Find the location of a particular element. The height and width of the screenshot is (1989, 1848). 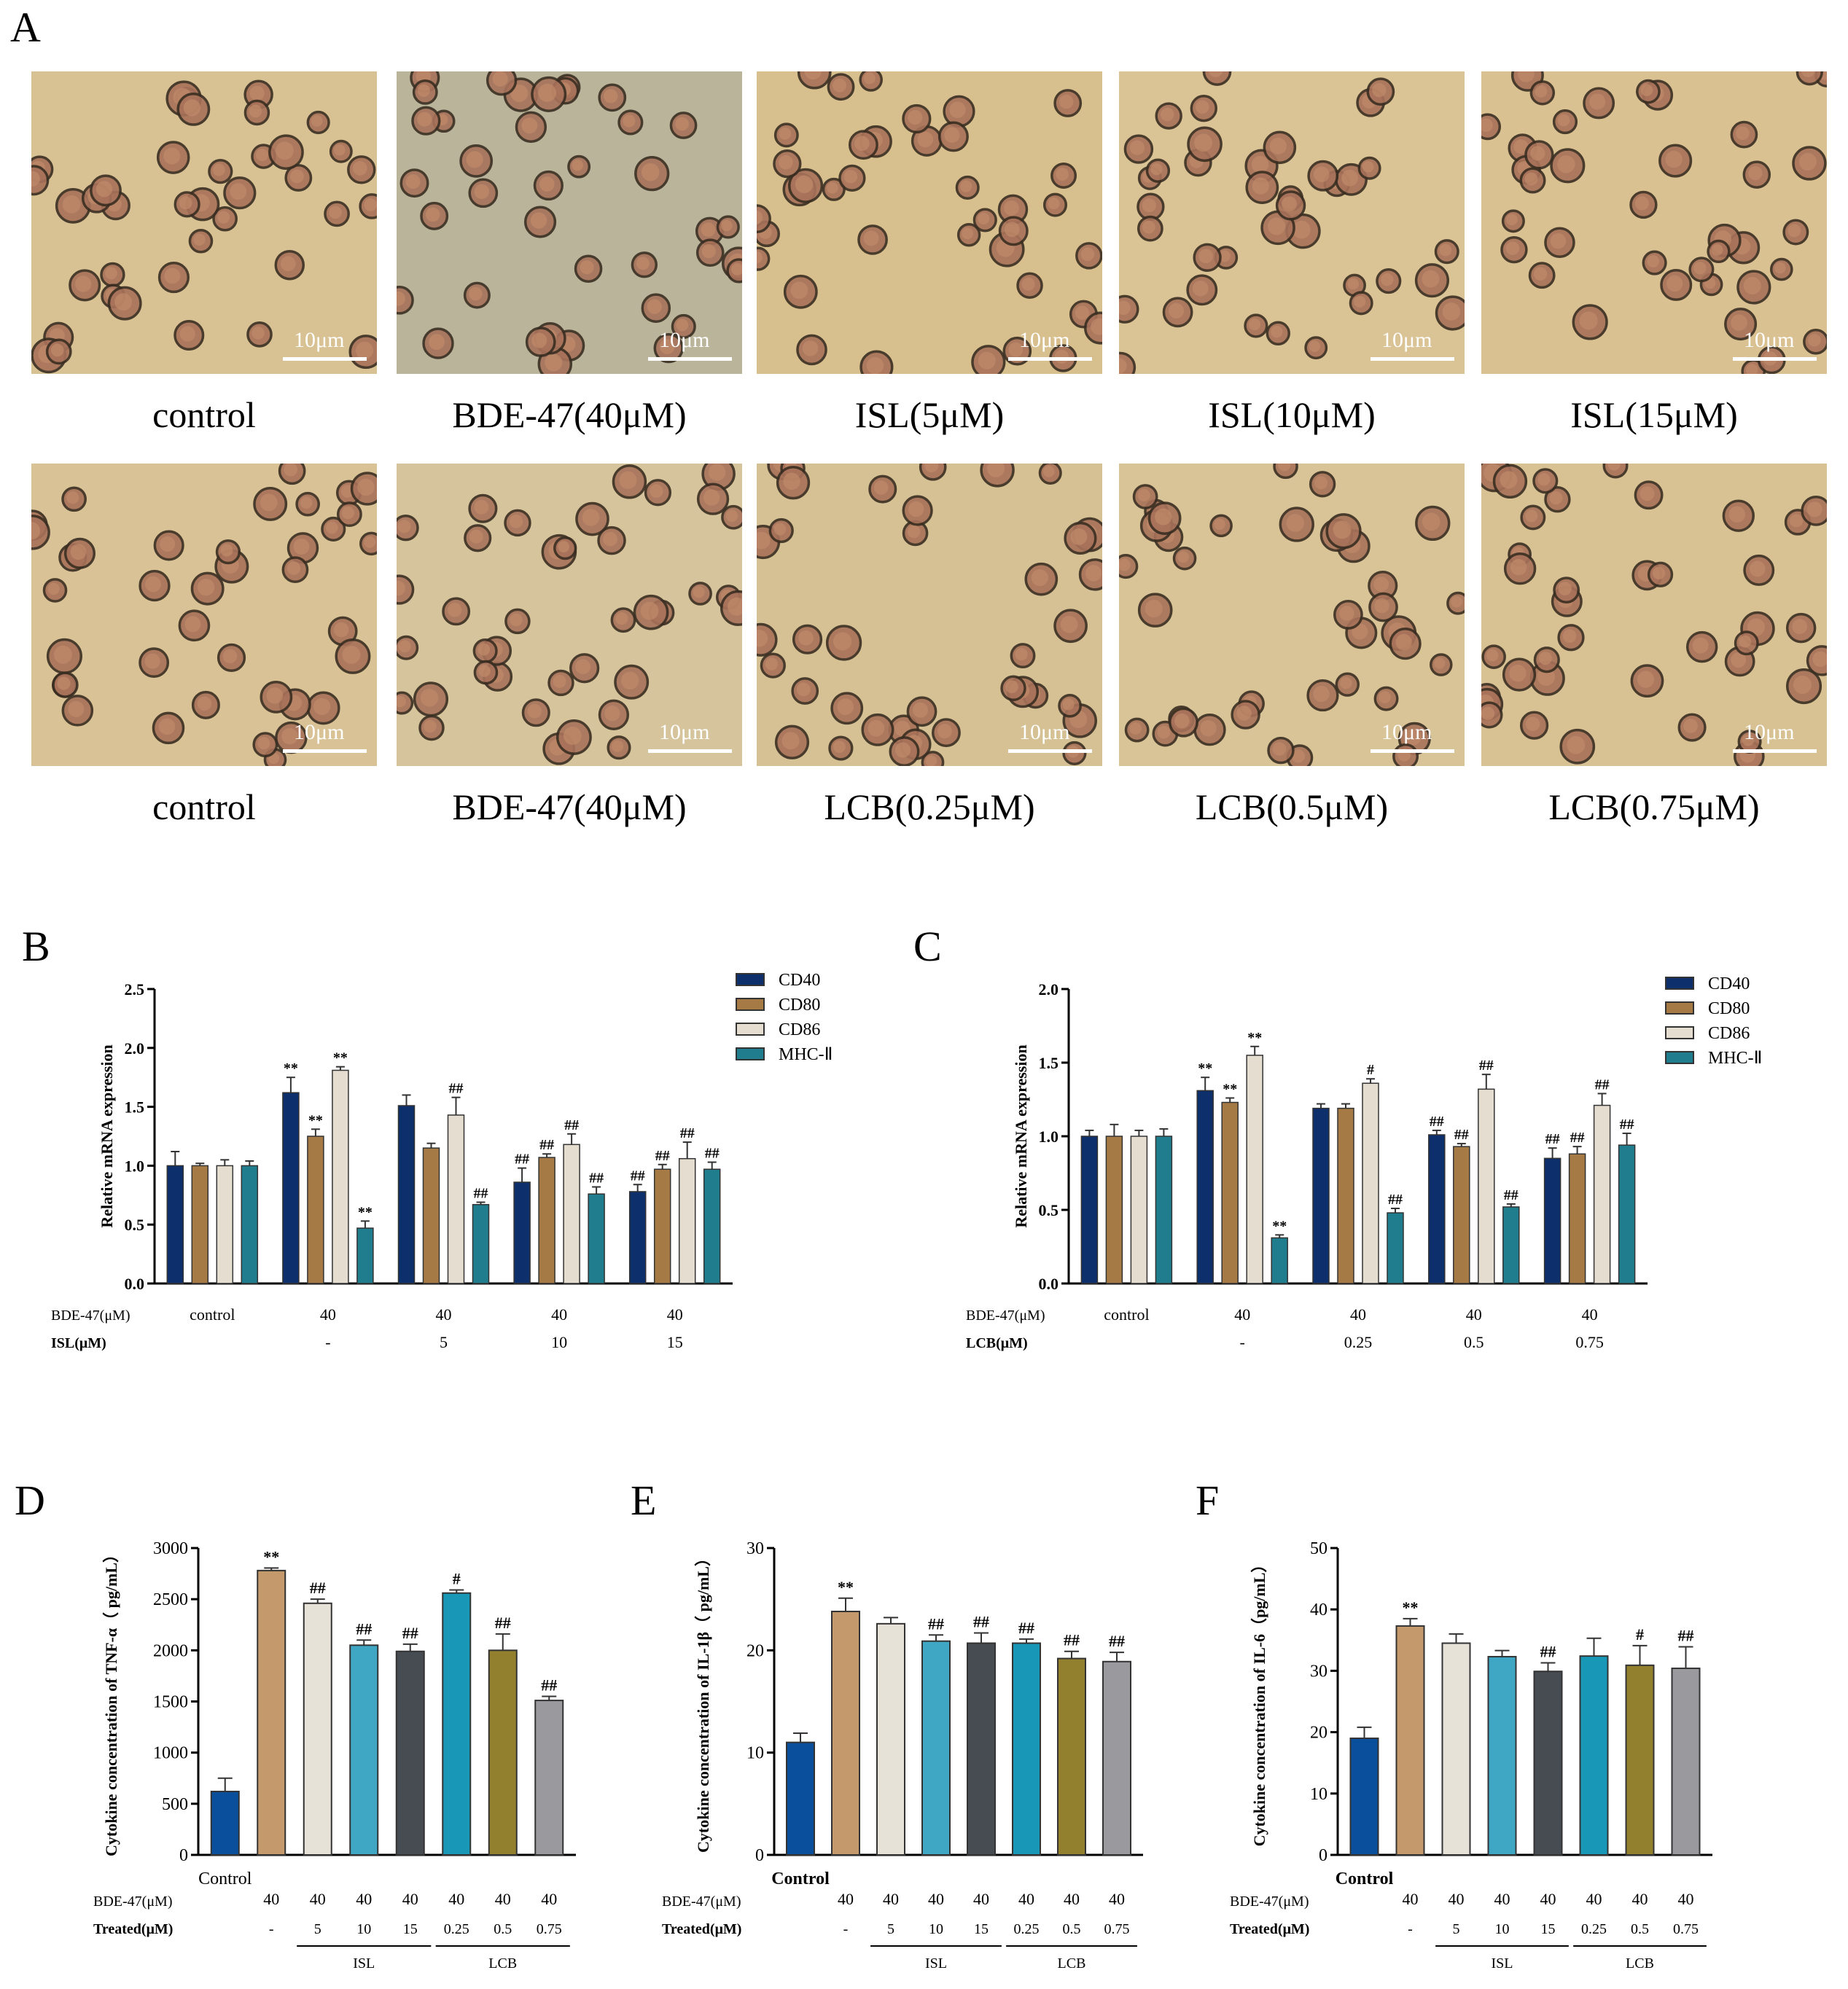

y-tick-label: 0 is located at coordinates (183, 1855).